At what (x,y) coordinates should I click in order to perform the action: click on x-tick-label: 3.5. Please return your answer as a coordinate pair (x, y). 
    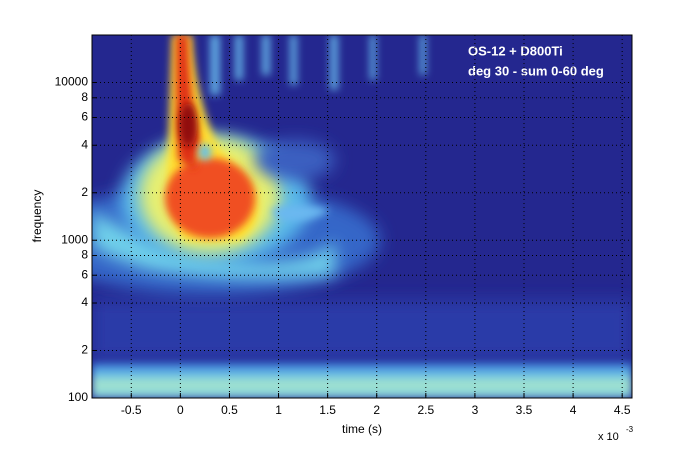
    Looking at the image, I should click on (524, 410).